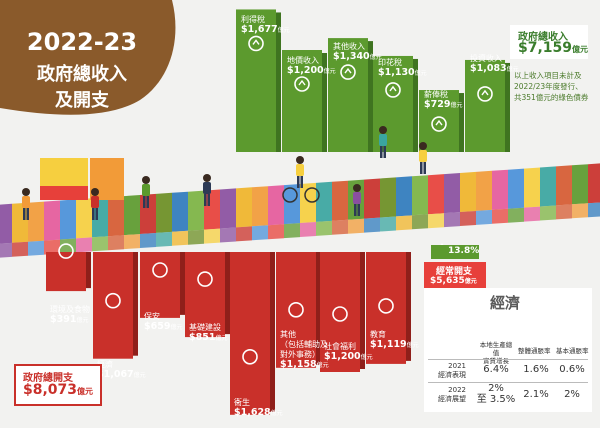  Describe the element at coordinates (394, 340) in the screenshot. I see `expenditure-bar-label-7: 教育 $1,119億元` at that location.